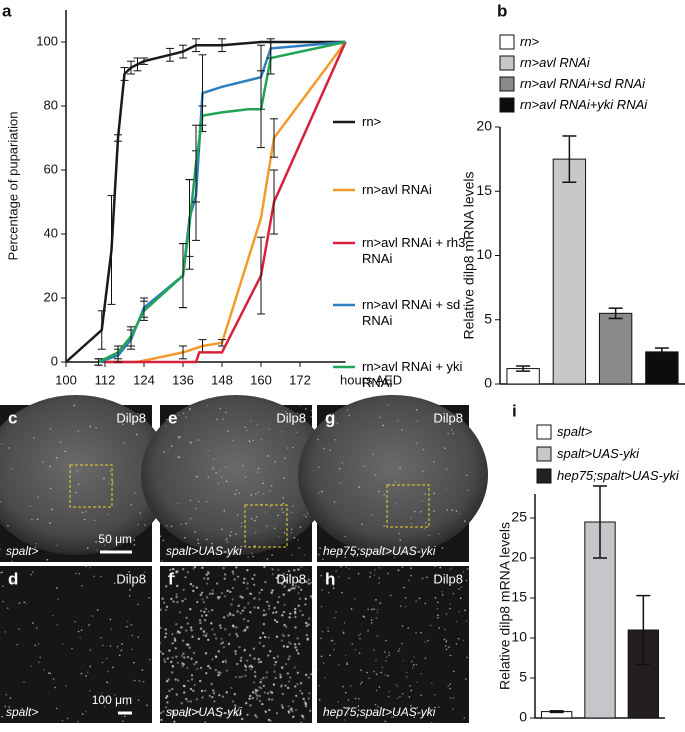 The width and height of the screenshot is (685, 732). I want to click on y-axis-label: Relative dilp8 mRNA levels, so click(505, 606).